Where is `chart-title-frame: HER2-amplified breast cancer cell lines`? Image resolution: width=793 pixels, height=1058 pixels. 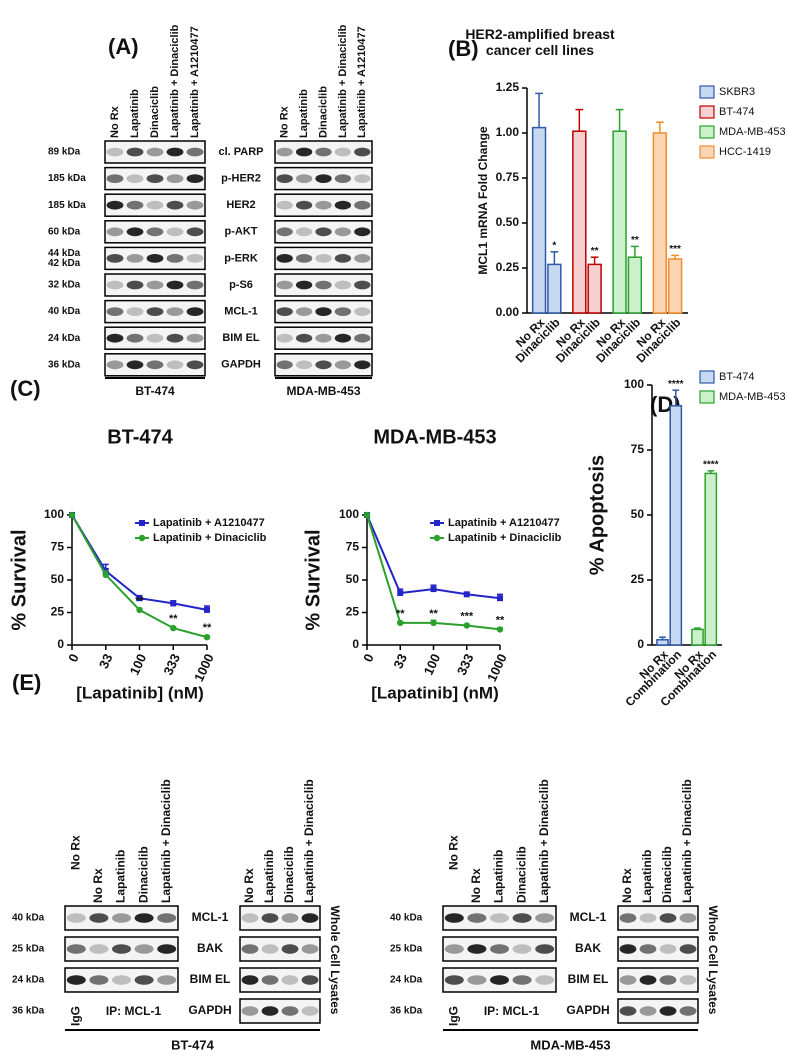
chart-title-frame: HER2-amplified breast cancer cell lines is located at coordinates (539, 42).